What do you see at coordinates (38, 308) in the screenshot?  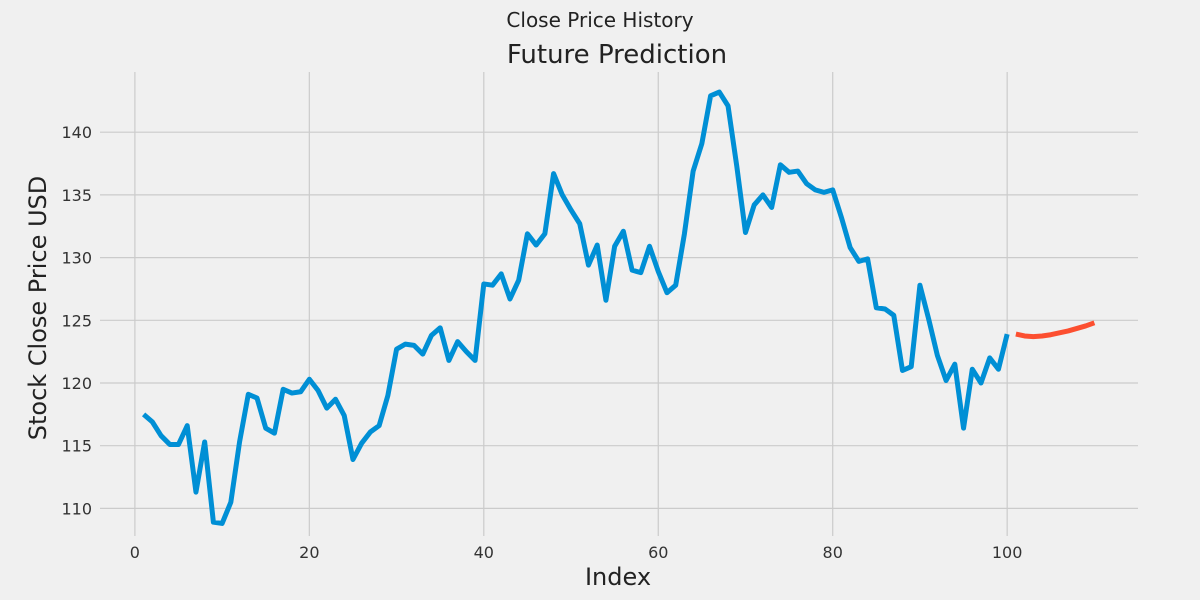 I see `y-axis-label: Stock Close Price USD` at bounding box center [38, 308].